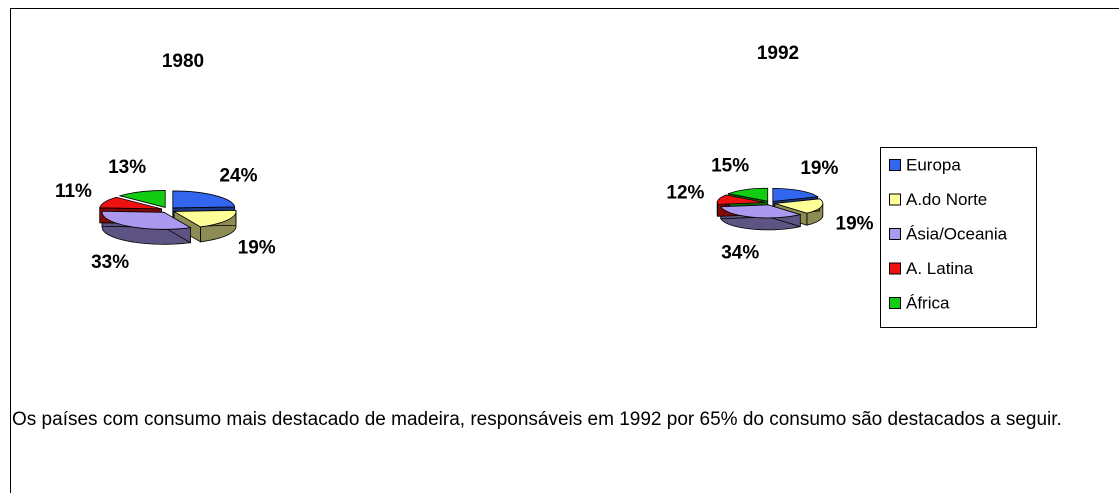 This screenshot has width=1119, height=493. What do you see at coordinates (685, 192) in the screenshot?
I see `data-label: 12%` at bounding box center [685, 192].